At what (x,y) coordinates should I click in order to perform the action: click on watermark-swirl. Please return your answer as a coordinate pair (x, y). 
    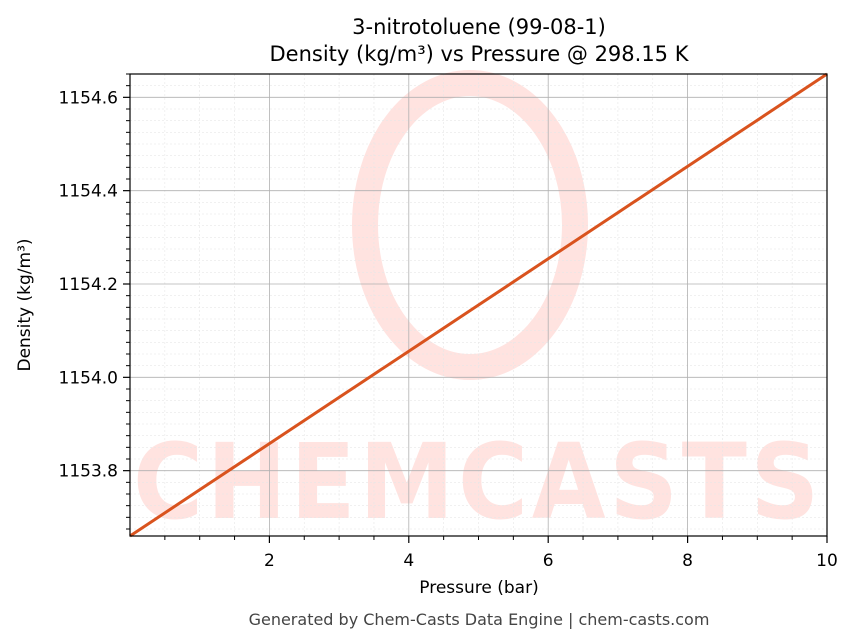
    Looking at the image, I should click on (470, 225).